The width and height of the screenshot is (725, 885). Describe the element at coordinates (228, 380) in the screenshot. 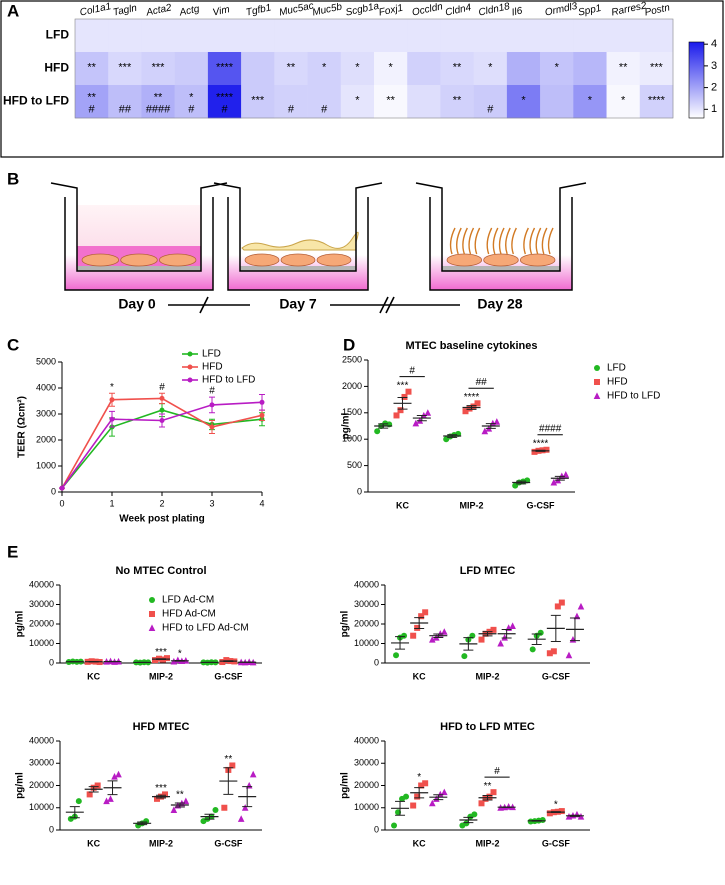

I see `legend-label: HFD to LFD` at that location.